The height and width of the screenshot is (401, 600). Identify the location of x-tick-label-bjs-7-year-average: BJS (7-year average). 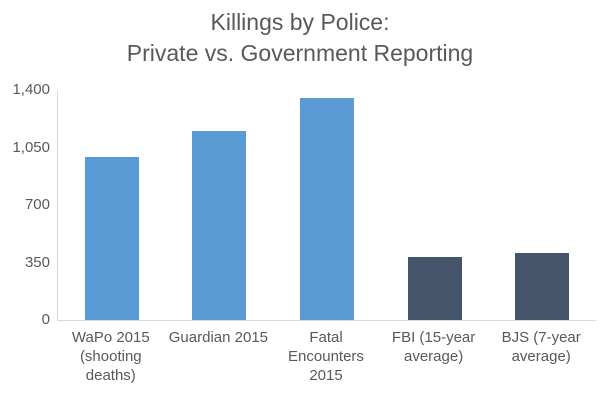
(541, 347).